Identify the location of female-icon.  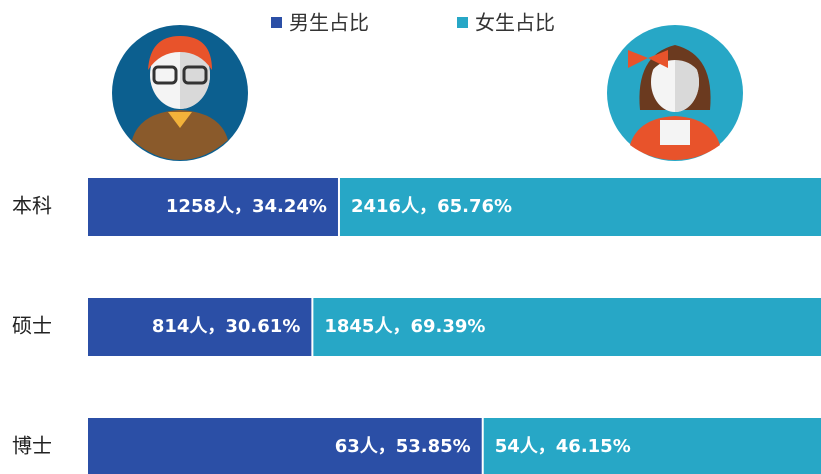
(675, 93).